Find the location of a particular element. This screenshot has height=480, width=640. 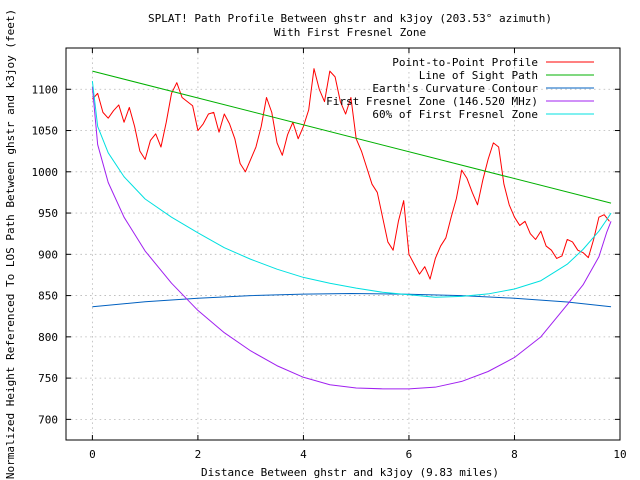

x-tick-label: 2 is located at coordinates (198, 454).